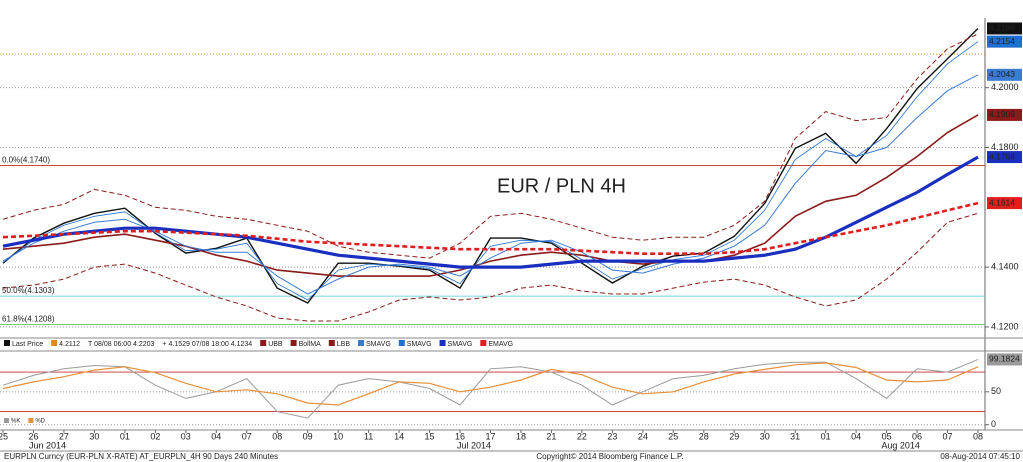 This screenshot has height=462, width=1023. I want to click on chart-title: EUR / PLN 4H, so click(561, 186).